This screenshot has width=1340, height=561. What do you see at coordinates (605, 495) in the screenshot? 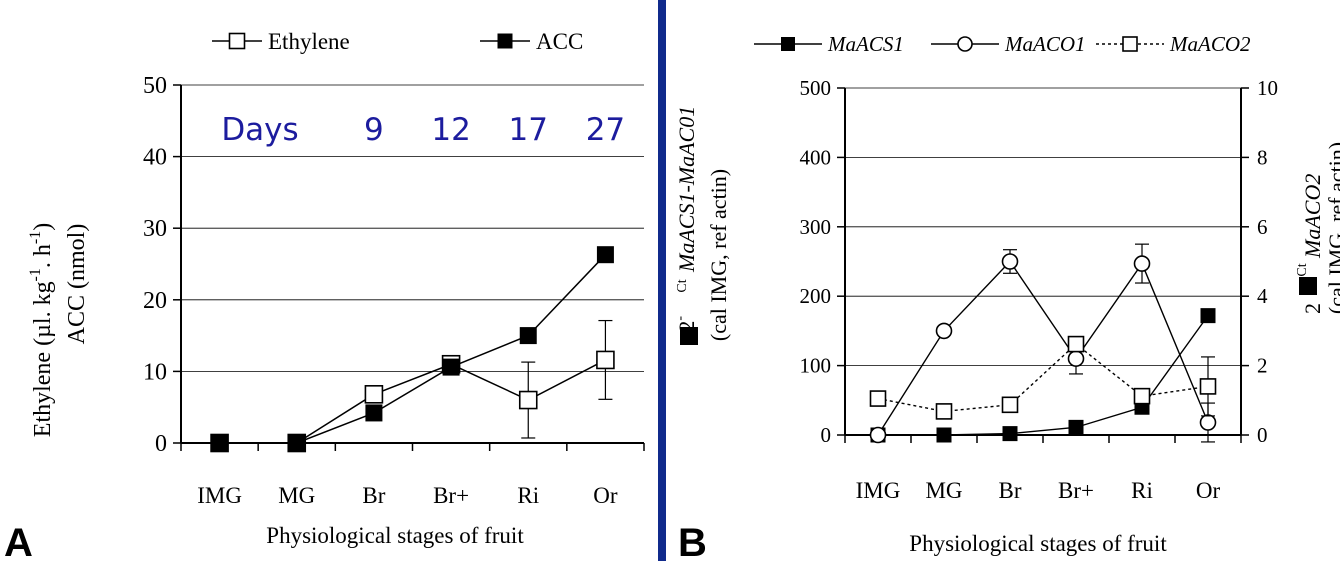
I see `x-tick-label-a-5: Or` at bounding box center [605, 495].